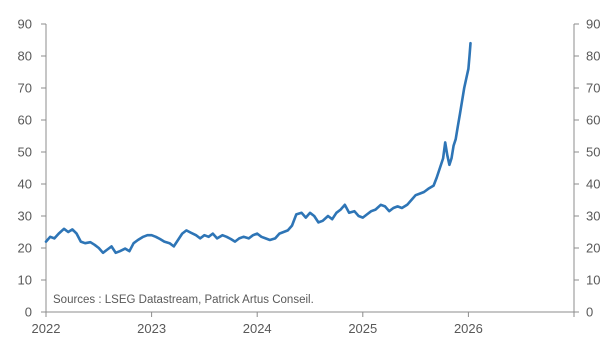 The height and width of the screenshot is (338, 606). Describe the element at coordinates (593, 248) in the screenshot. I see `right-y-tick-label: 20` at that location.